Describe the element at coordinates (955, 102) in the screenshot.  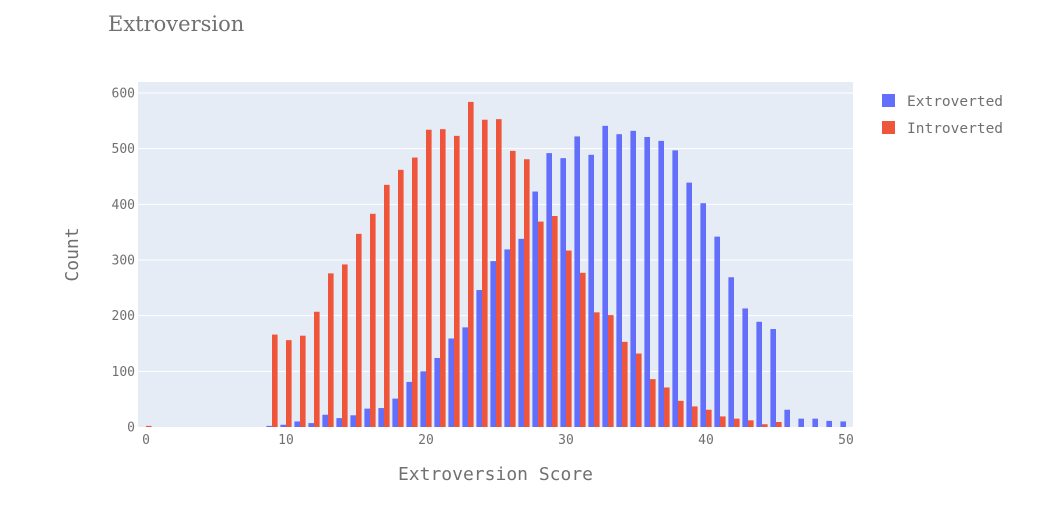
I see `legend-label: Extroverted` at that location.